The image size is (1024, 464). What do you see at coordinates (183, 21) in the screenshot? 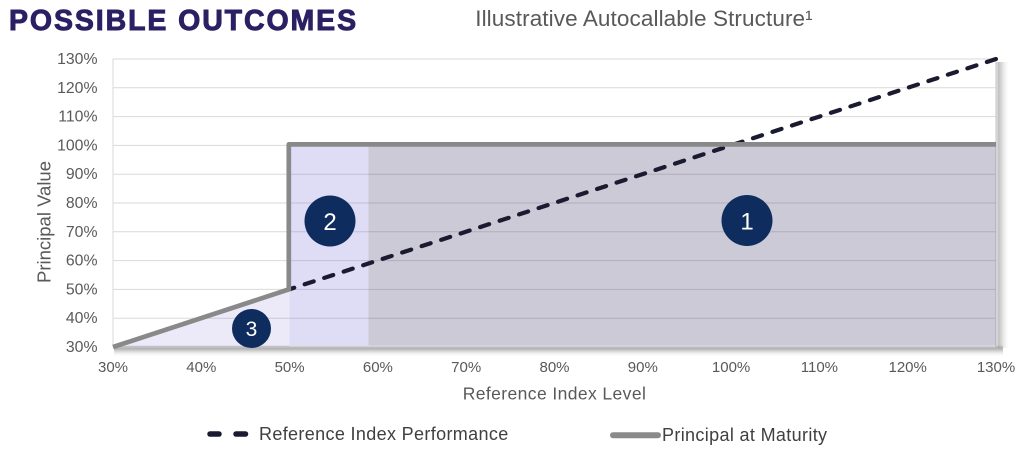
I see `svg-text: POSSIBLE OUTCOMES` at bounding box center [183, 21].